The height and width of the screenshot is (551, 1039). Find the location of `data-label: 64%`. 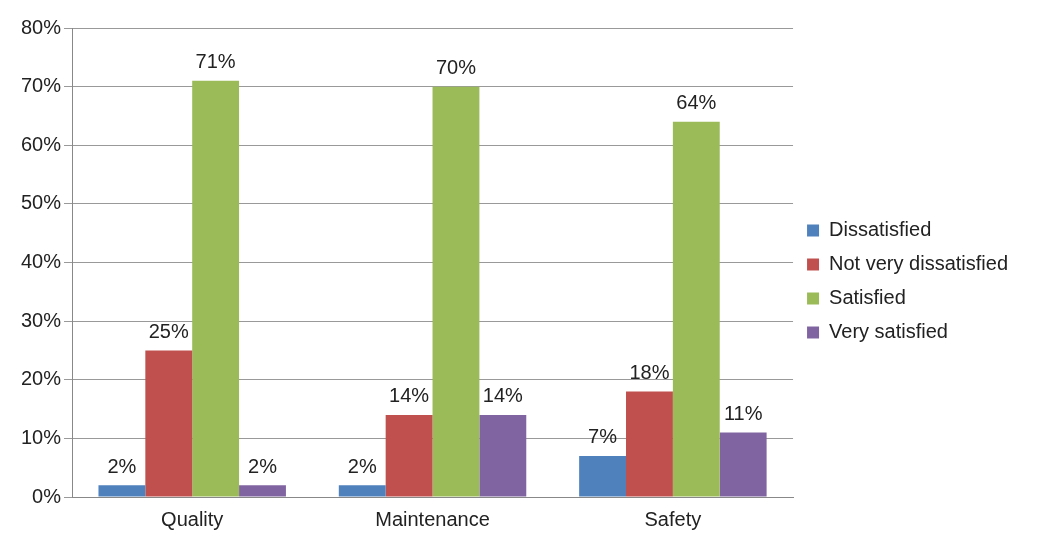

data-label: 64% is located at coordinates (696, 102).